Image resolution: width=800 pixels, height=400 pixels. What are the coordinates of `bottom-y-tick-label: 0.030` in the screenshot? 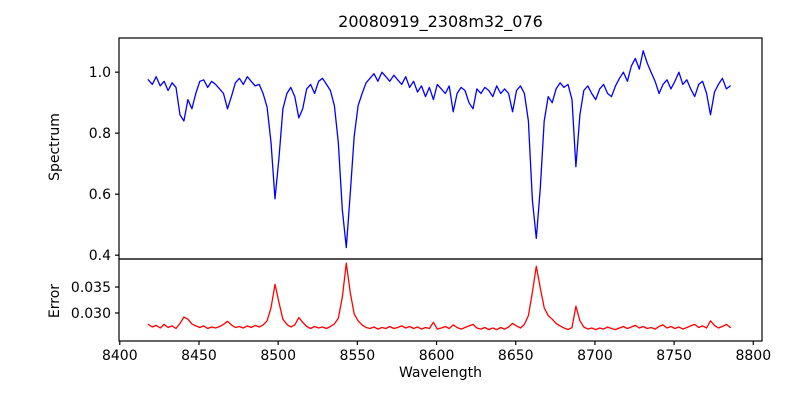 It's located at (91, 314).